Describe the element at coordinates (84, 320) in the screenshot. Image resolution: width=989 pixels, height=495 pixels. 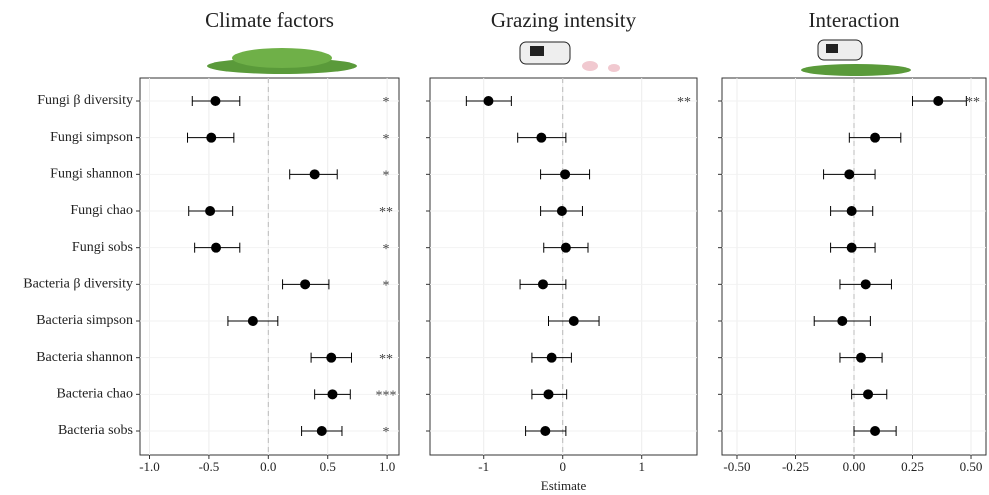
I see `category-label: Bacteria simpson` at that location.